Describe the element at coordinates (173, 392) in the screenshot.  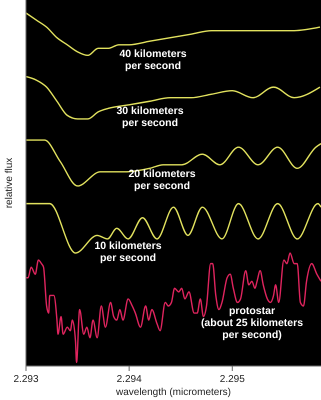
I see `x-axis-title: wavelength (micrometers)` at that location.